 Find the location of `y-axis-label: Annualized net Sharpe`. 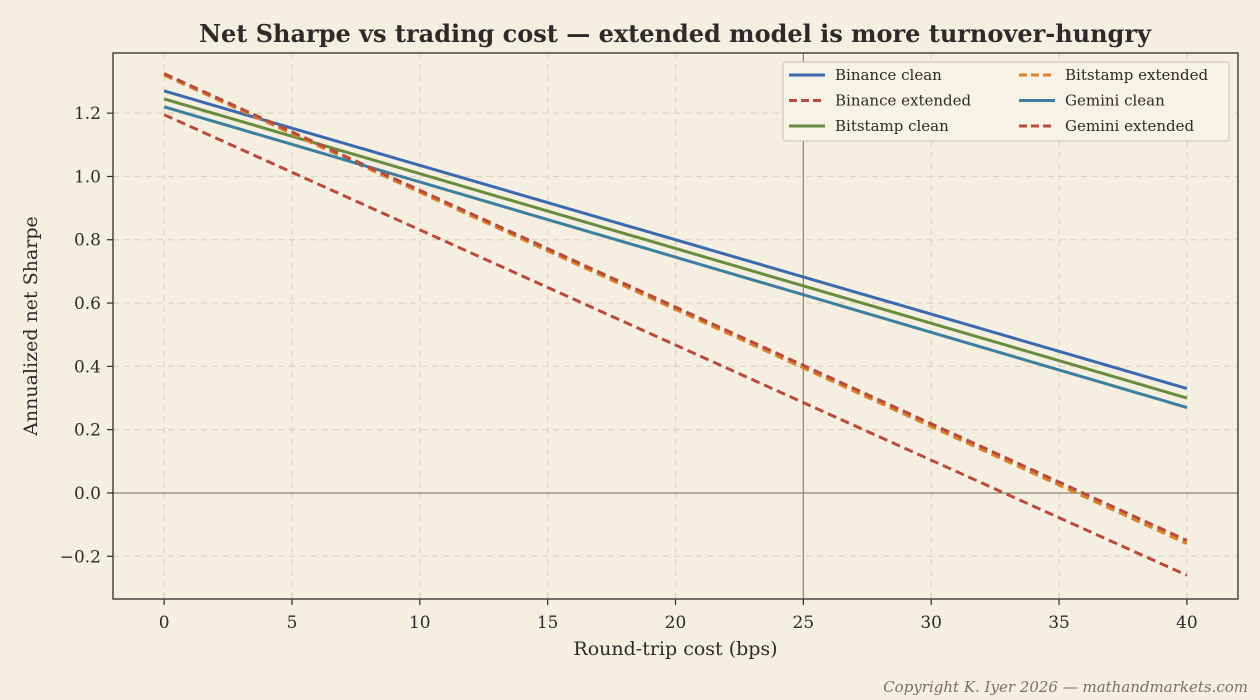

y-axis-label: Annualized net Sharpe is located at coordinates (31, 326).